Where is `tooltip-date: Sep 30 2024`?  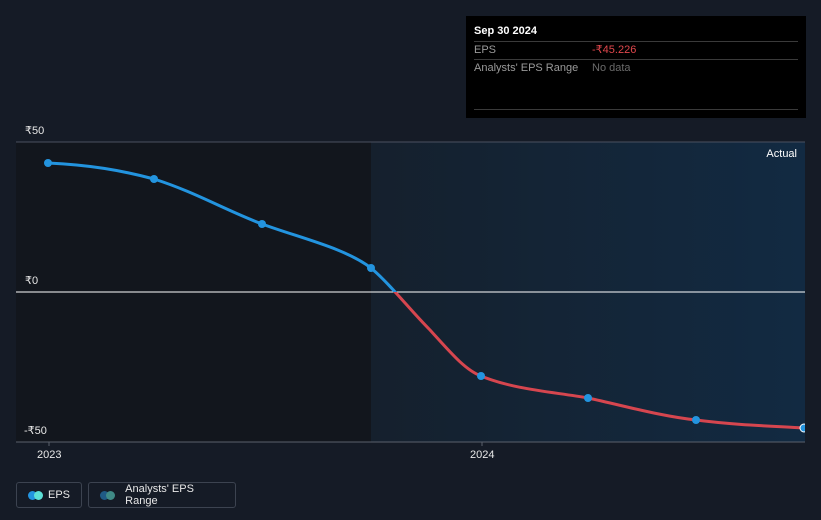 tooltip-date: Sep 30 2024 is located at coordinates (505, 31).